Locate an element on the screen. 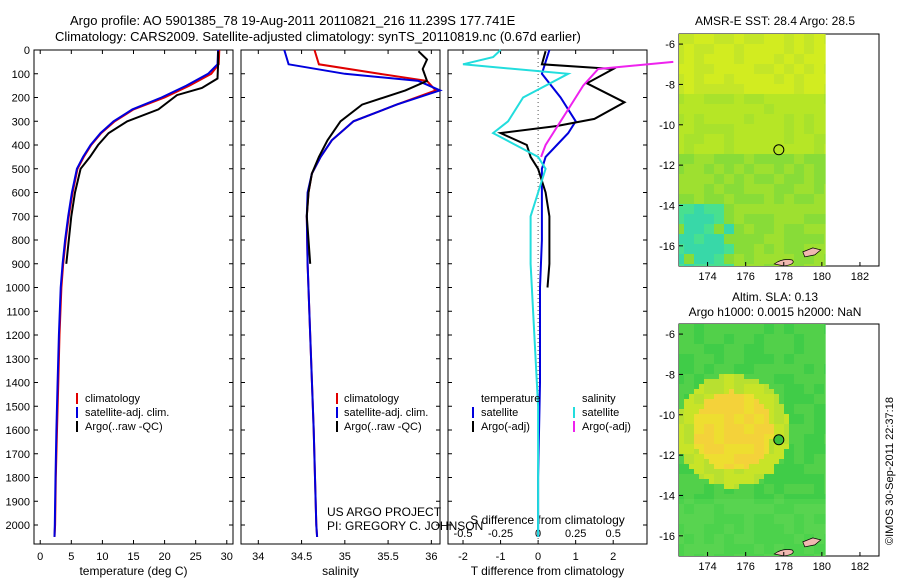  legend-label-temp-argo: Argo(-adj) is located at coordinates (505, 427).